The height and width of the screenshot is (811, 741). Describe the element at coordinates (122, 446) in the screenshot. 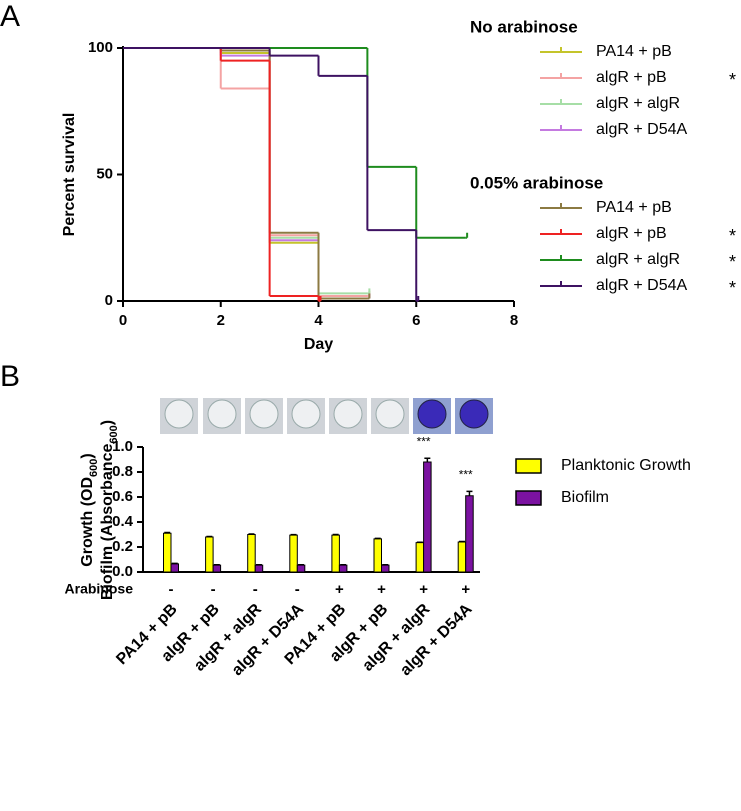

I see `y-tick-label: 1.0` at that location.